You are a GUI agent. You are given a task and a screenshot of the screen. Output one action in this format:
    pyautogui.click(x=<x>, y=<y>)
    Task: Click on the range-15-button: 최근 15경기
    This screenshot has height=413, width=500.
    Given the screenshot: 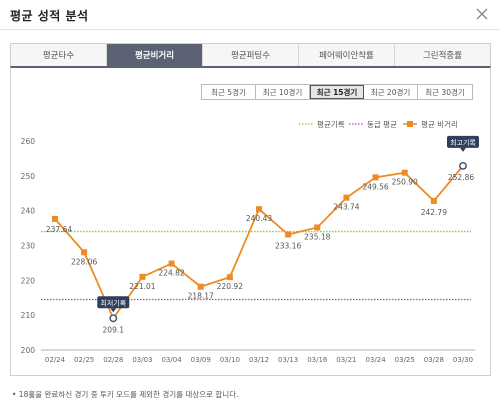 What is the action you would take?
    pyautogui.click(x=337, y=92)
    